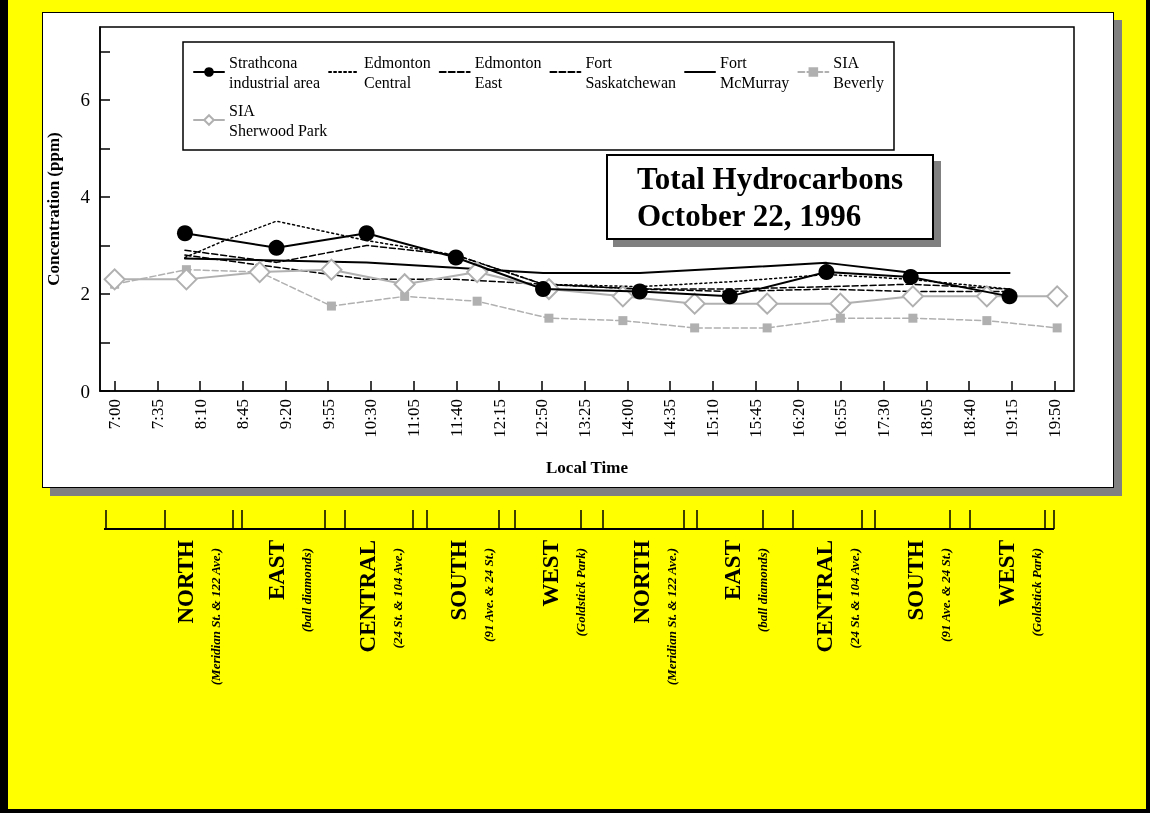 This screenshot has width=1150, height=813. Describe the element at coordinates (749, 215) in the screenshot. I see `text: October 22, 1996` at that location.